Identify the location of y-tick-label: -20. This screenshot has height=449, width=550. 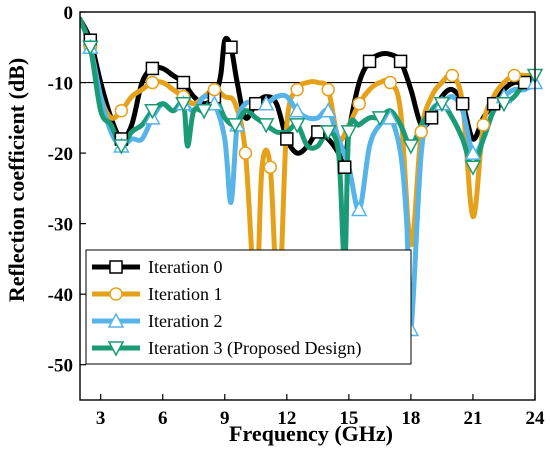
(60, 154).